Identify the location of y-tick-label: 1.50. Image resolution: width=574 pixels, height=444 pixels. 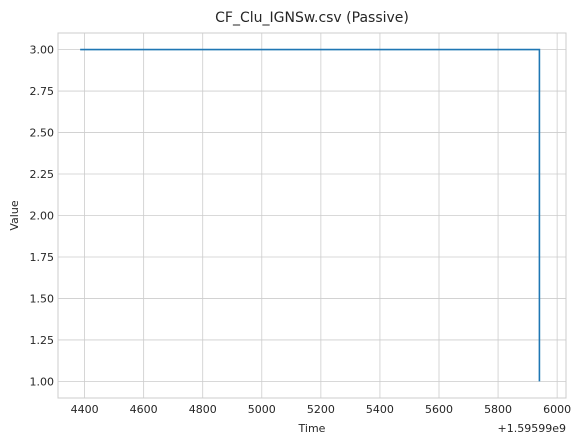
(42, 298).